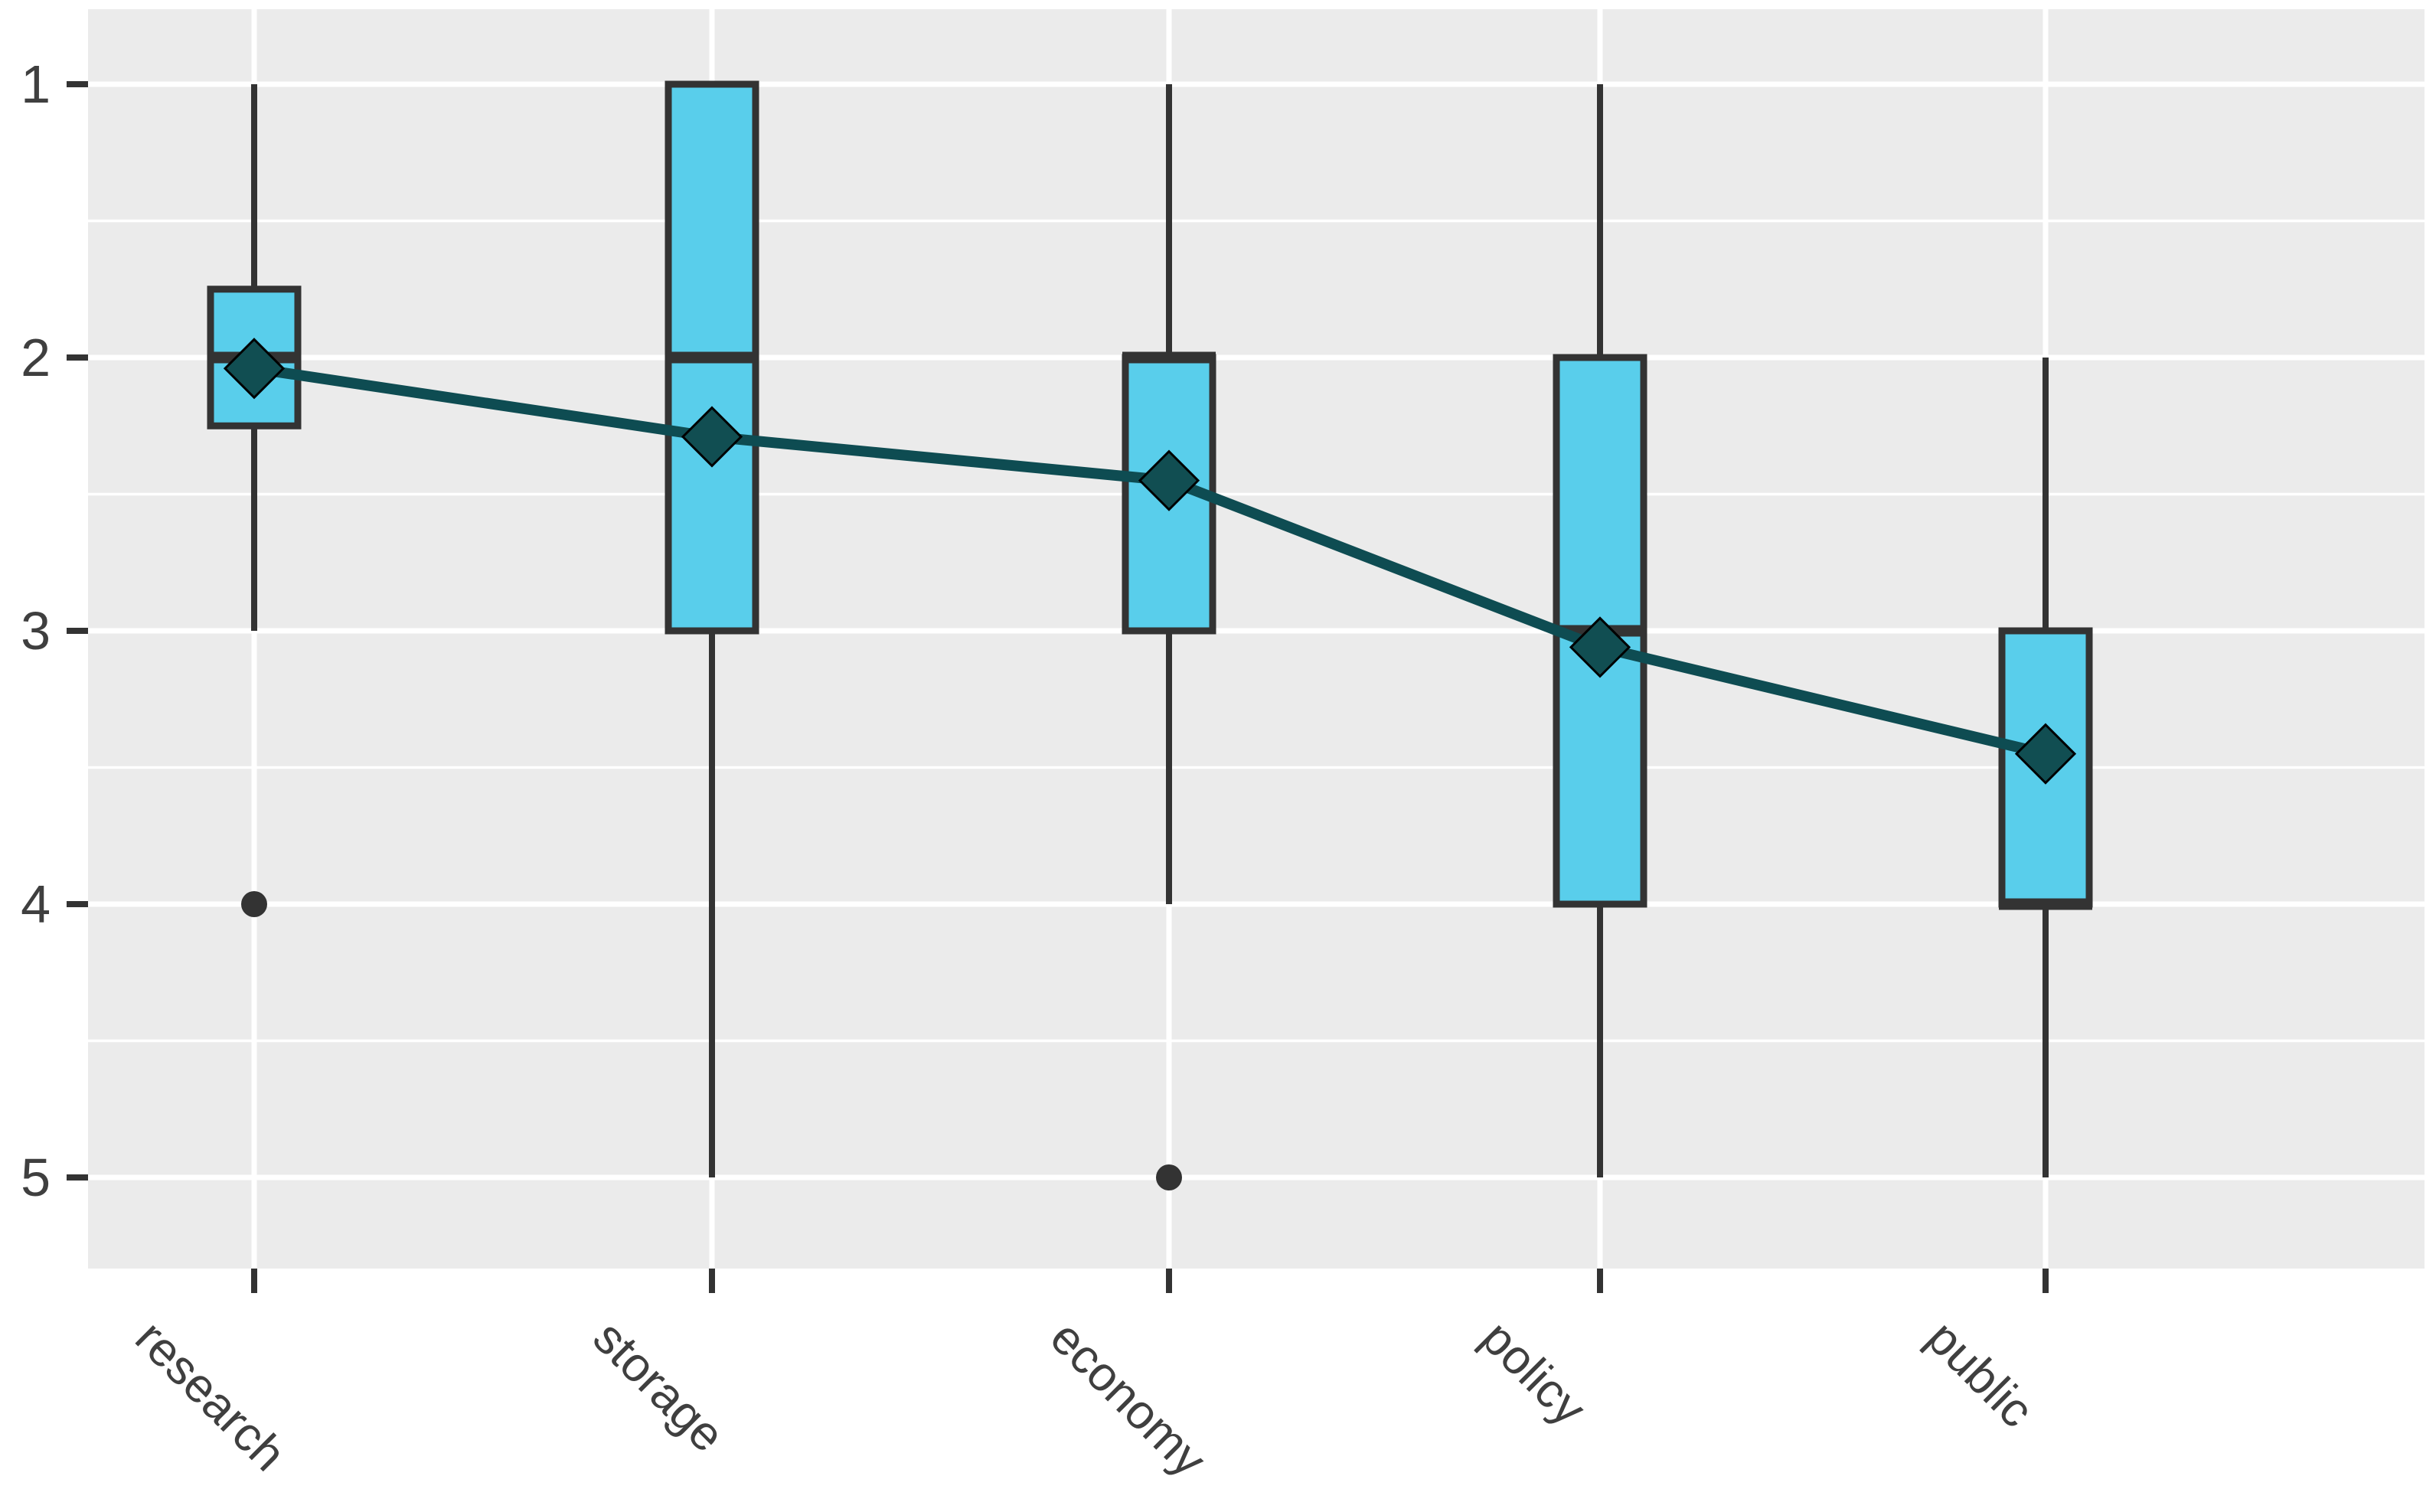 The height and width of the screenshot is (1512, 2436). Describe the element at coordinates (36, 631) in the screenshot. I see `y-axis-tick-label: 3` at that location.